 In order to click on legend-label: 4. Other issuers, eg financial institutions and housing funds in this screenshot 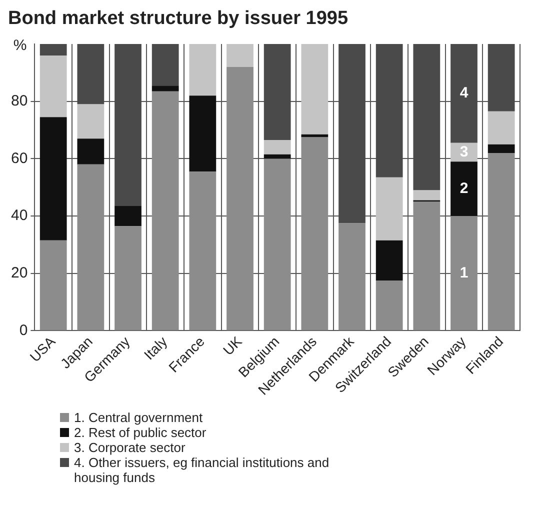, I will do `click(202, 470)`.